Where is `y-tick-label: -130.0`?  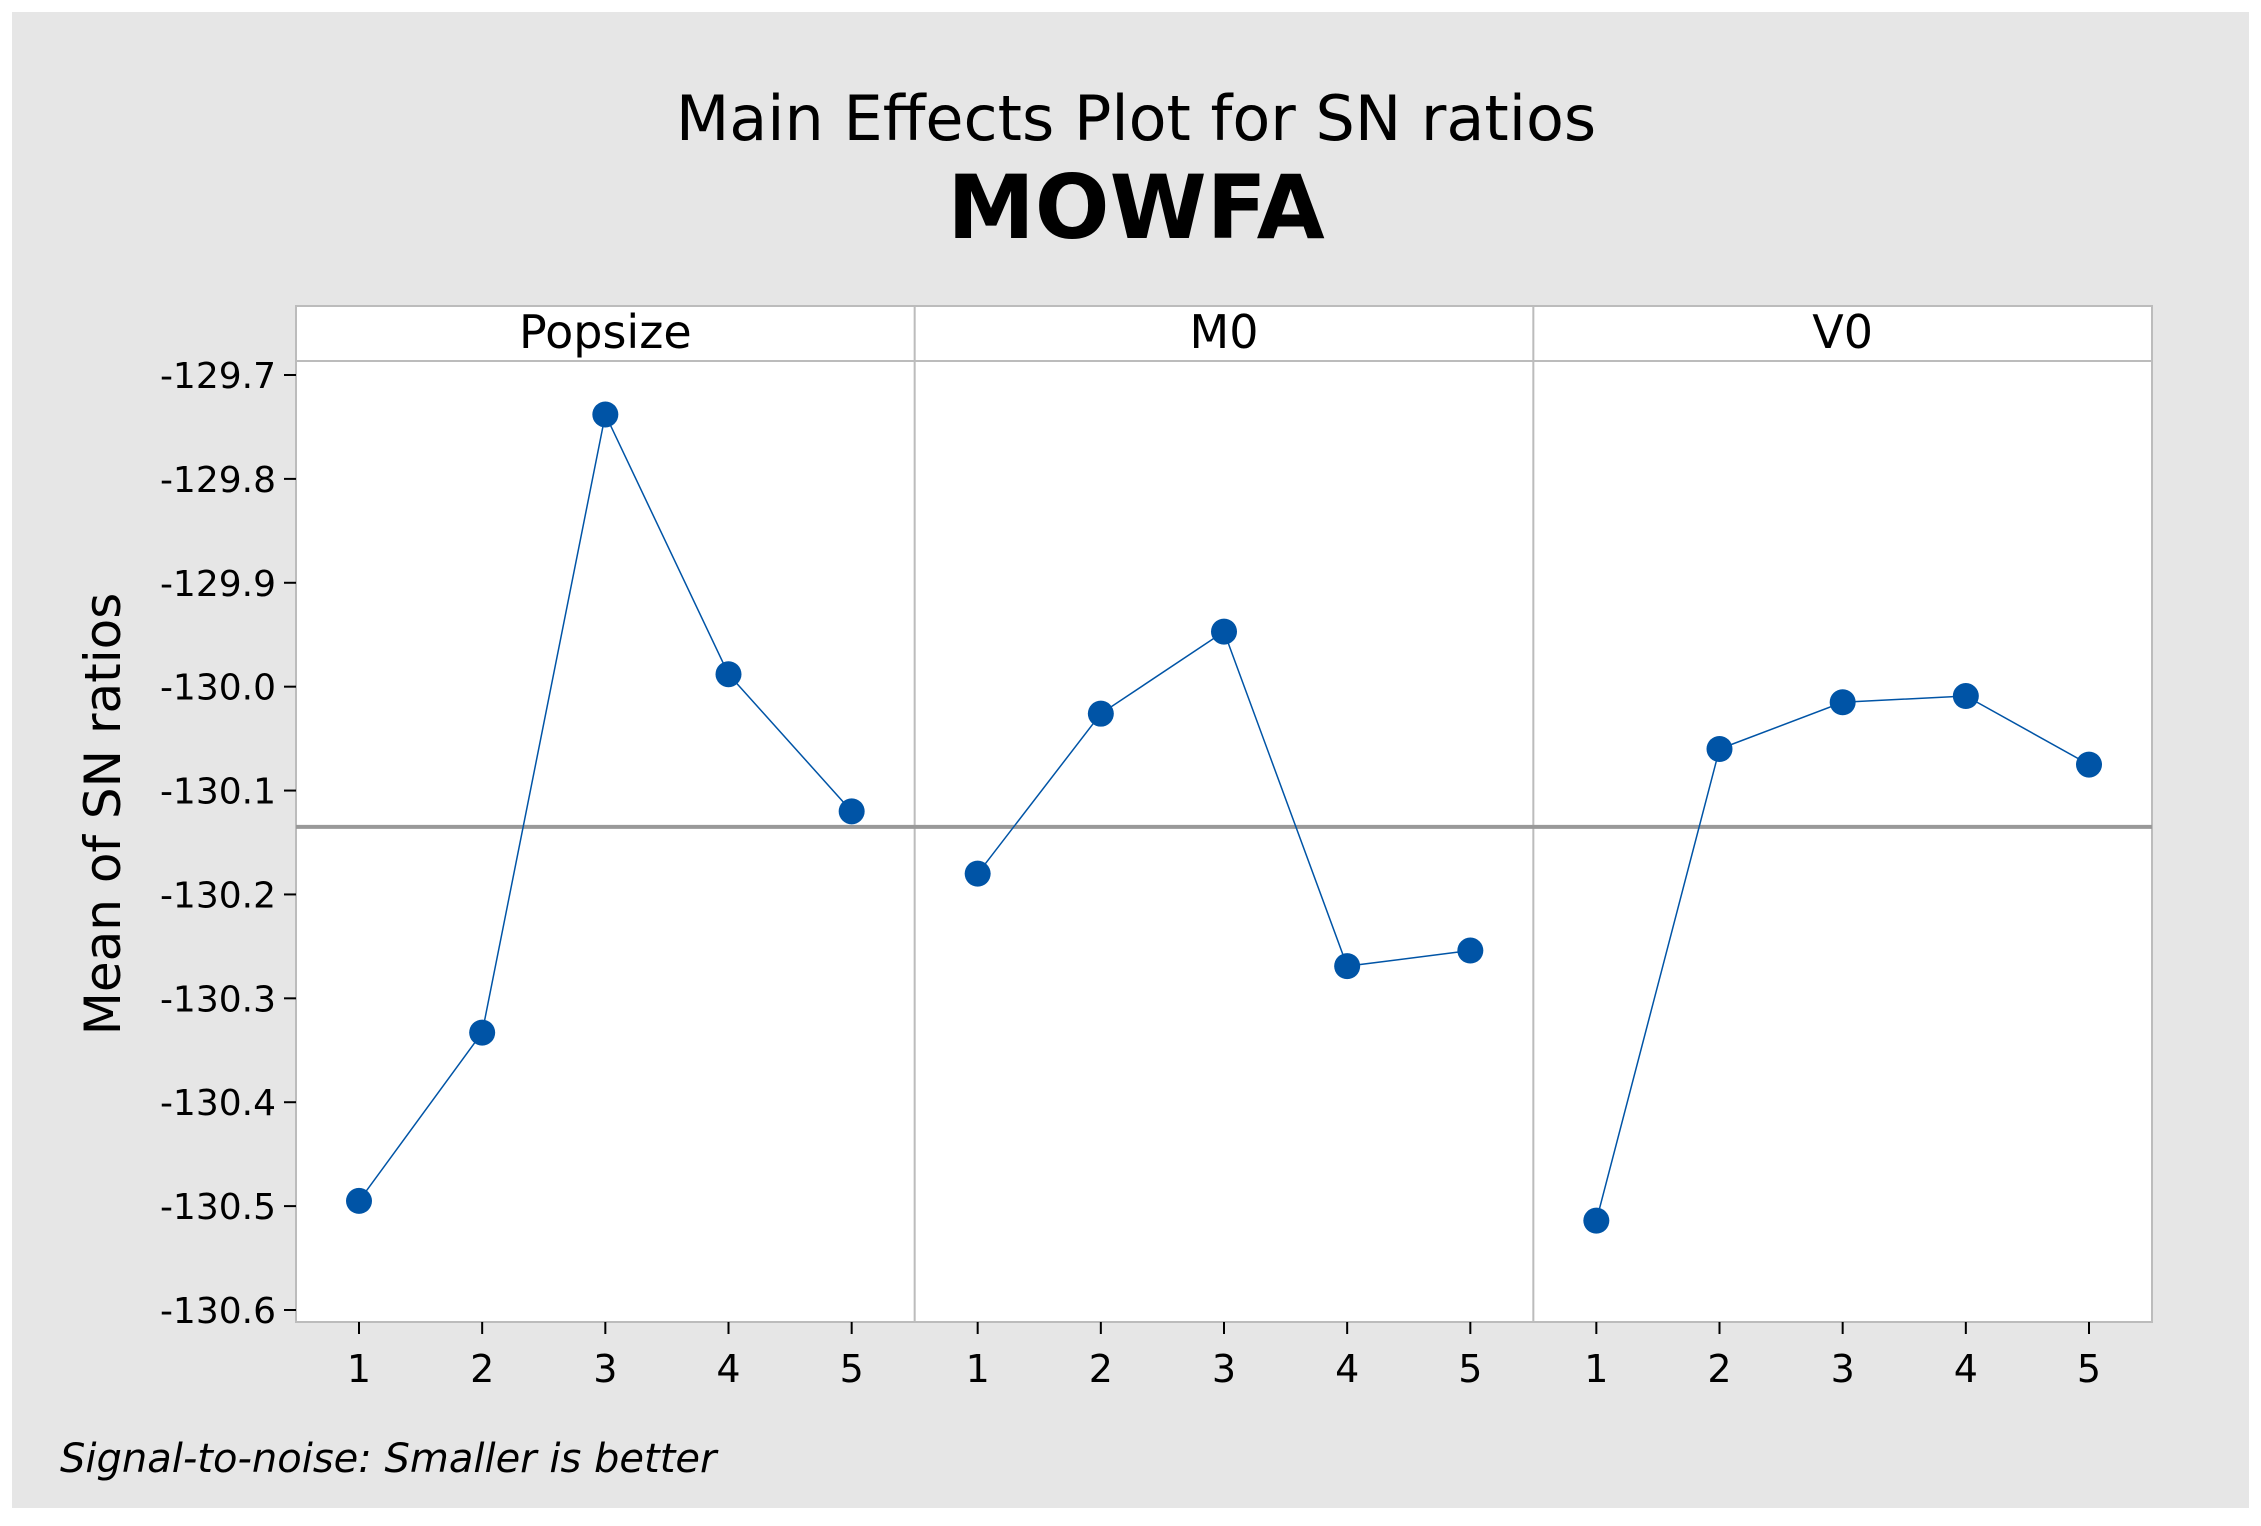
y-tick-label: -130.0 is located at coordinates (218, 688).